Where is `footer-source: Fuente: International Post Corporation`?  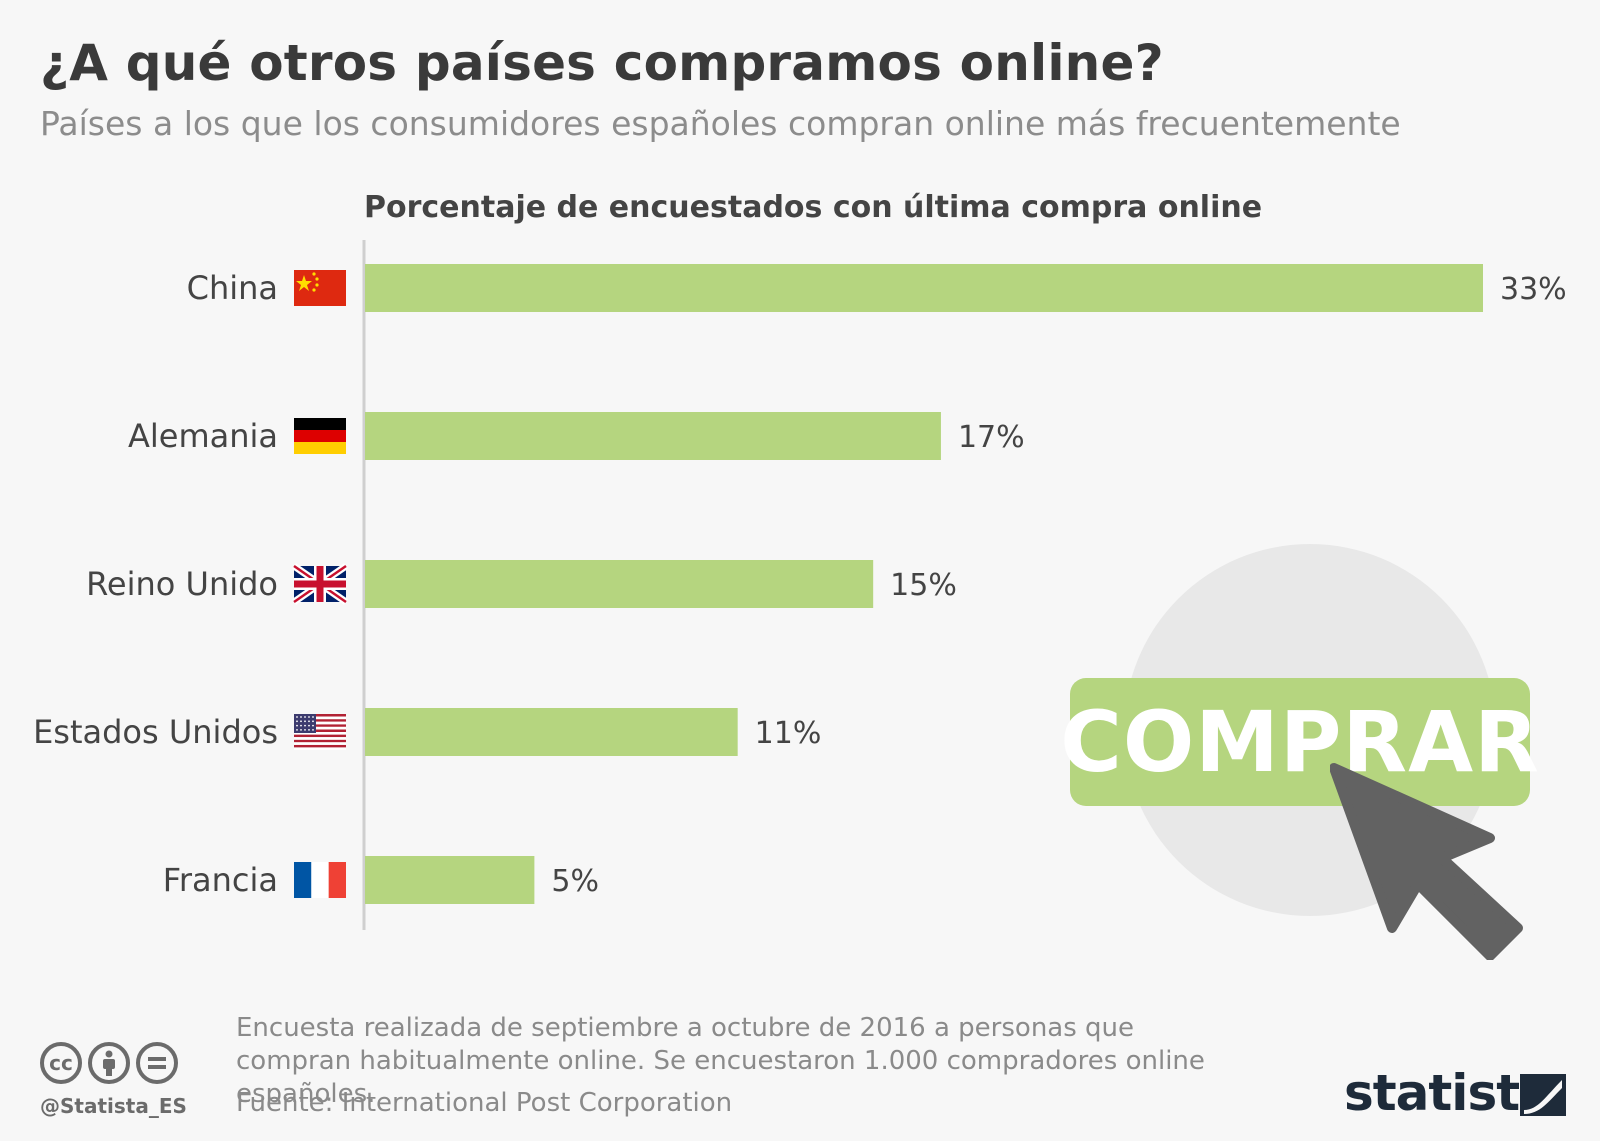
footer-source: Fuente: International Post Corporation is located at coordinates (484, 1103).